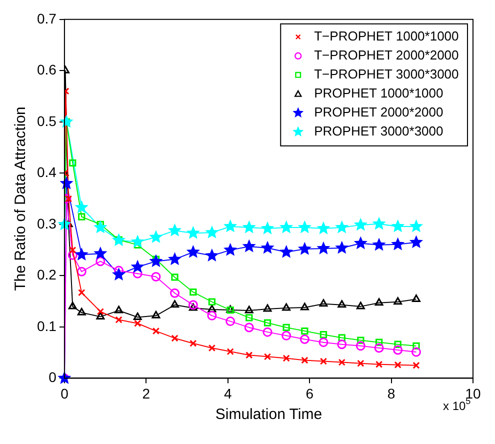  Describe the element at coordinates (379, 92) in the screenshot. I see `legend-label: PROPHET 1000*1000` at that location.